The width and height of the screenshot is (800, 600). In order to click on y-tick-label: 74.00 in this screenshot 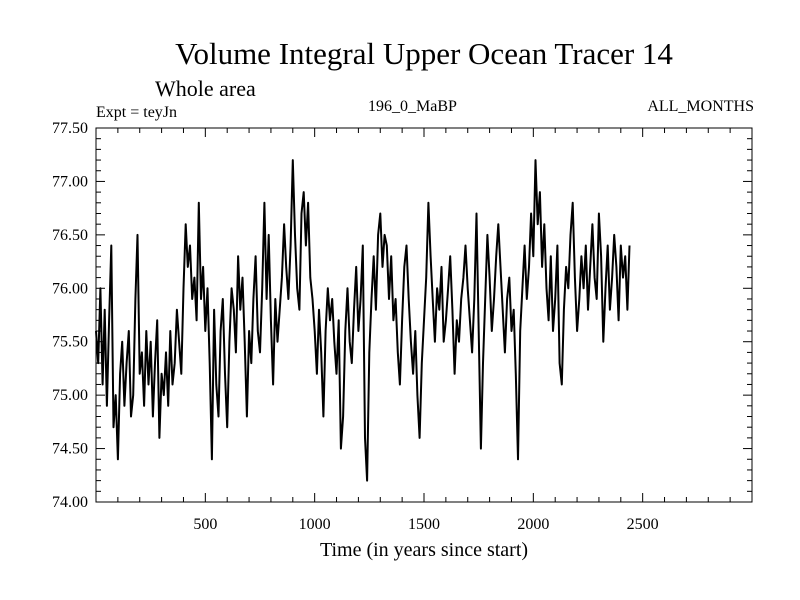, I will do `click(70, 502)`.